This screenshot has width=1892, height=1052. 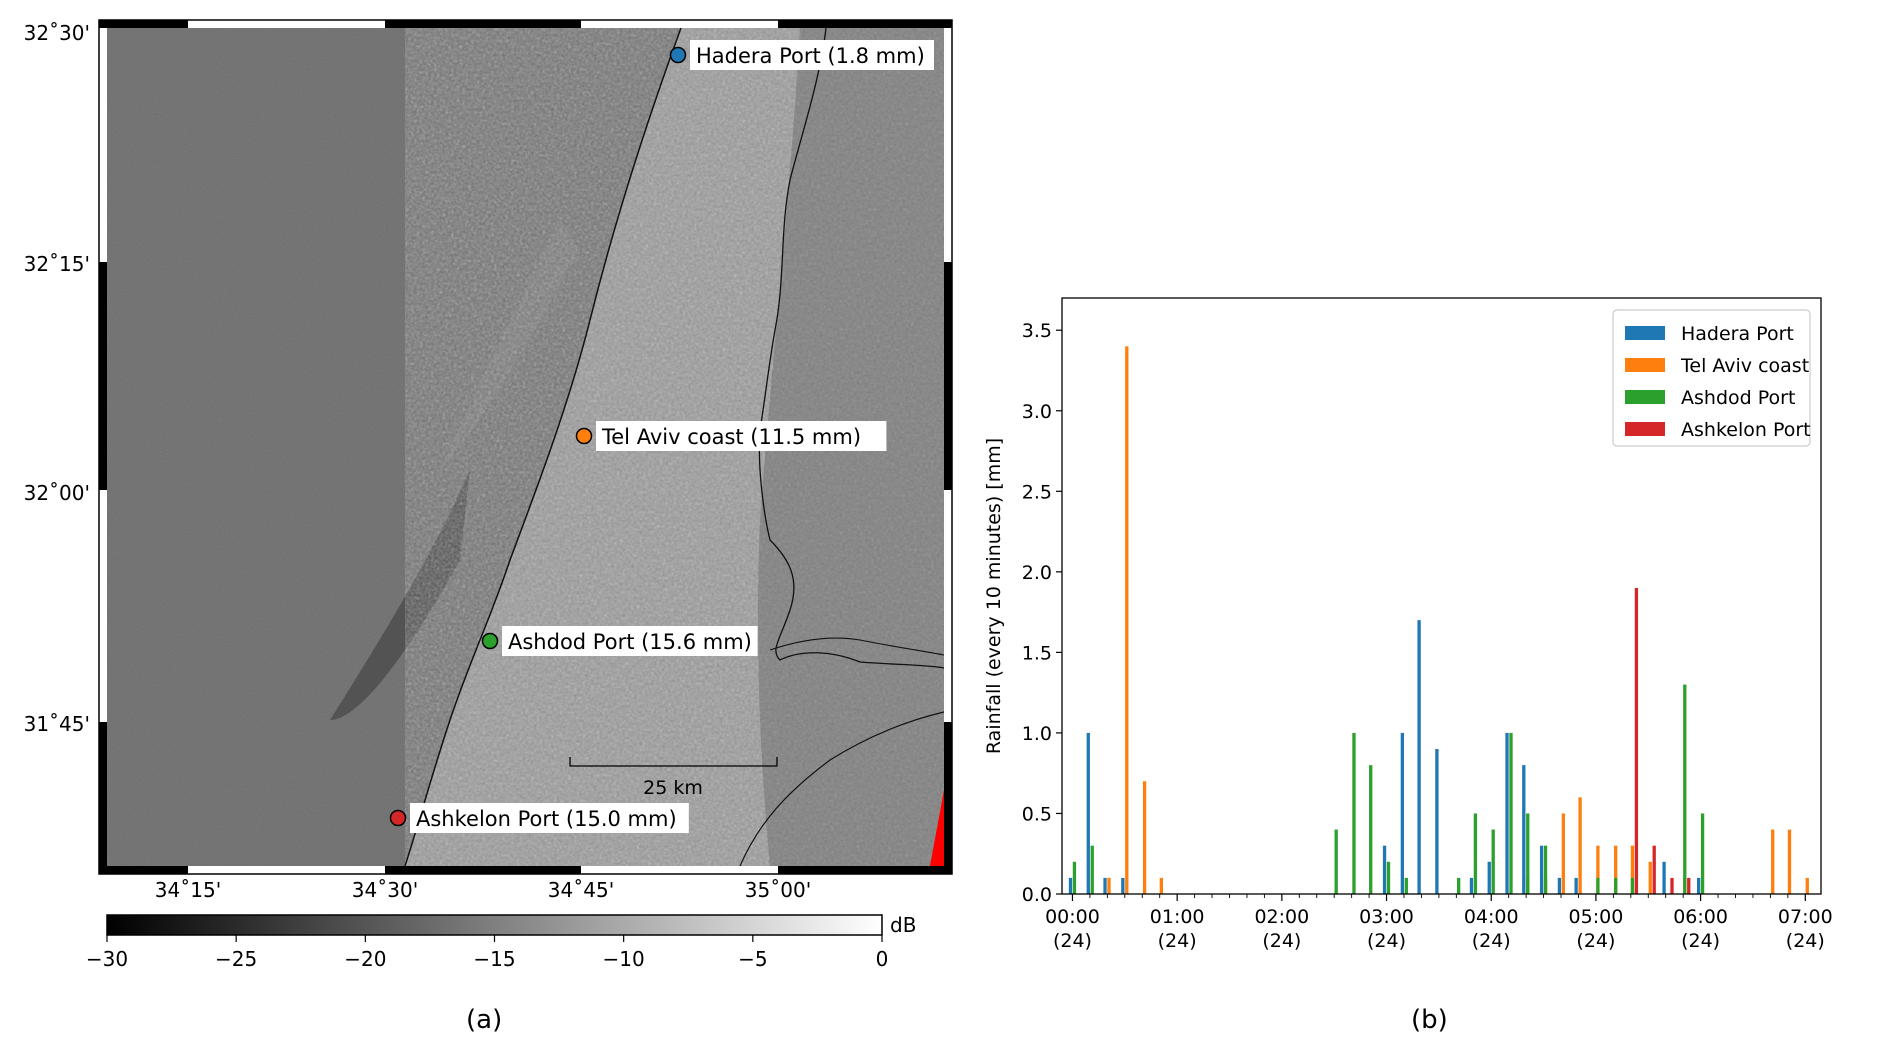 I want to click on scale-bar: 25 km, so click(x=673, y=778).